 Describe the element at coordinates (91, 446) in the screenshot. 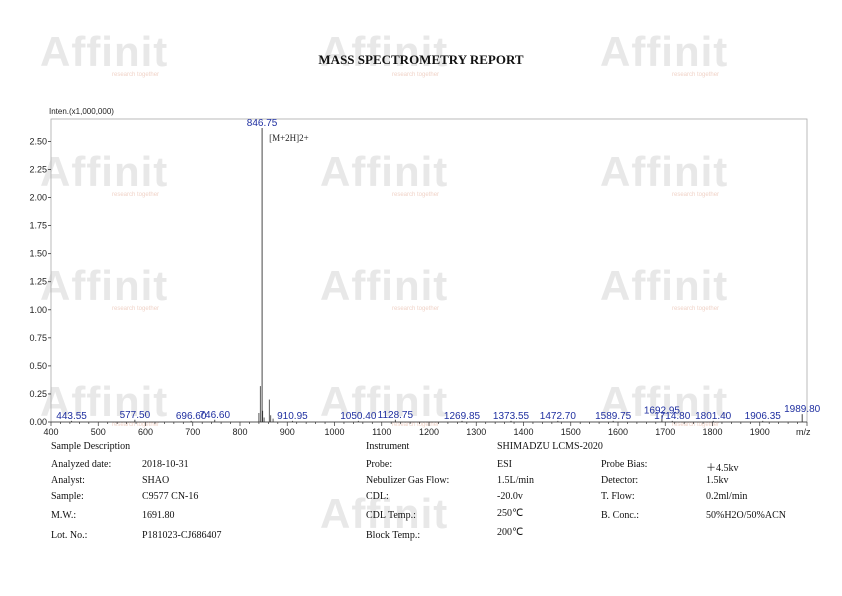

I see `sample-description-heading: Sample Description` at that location.